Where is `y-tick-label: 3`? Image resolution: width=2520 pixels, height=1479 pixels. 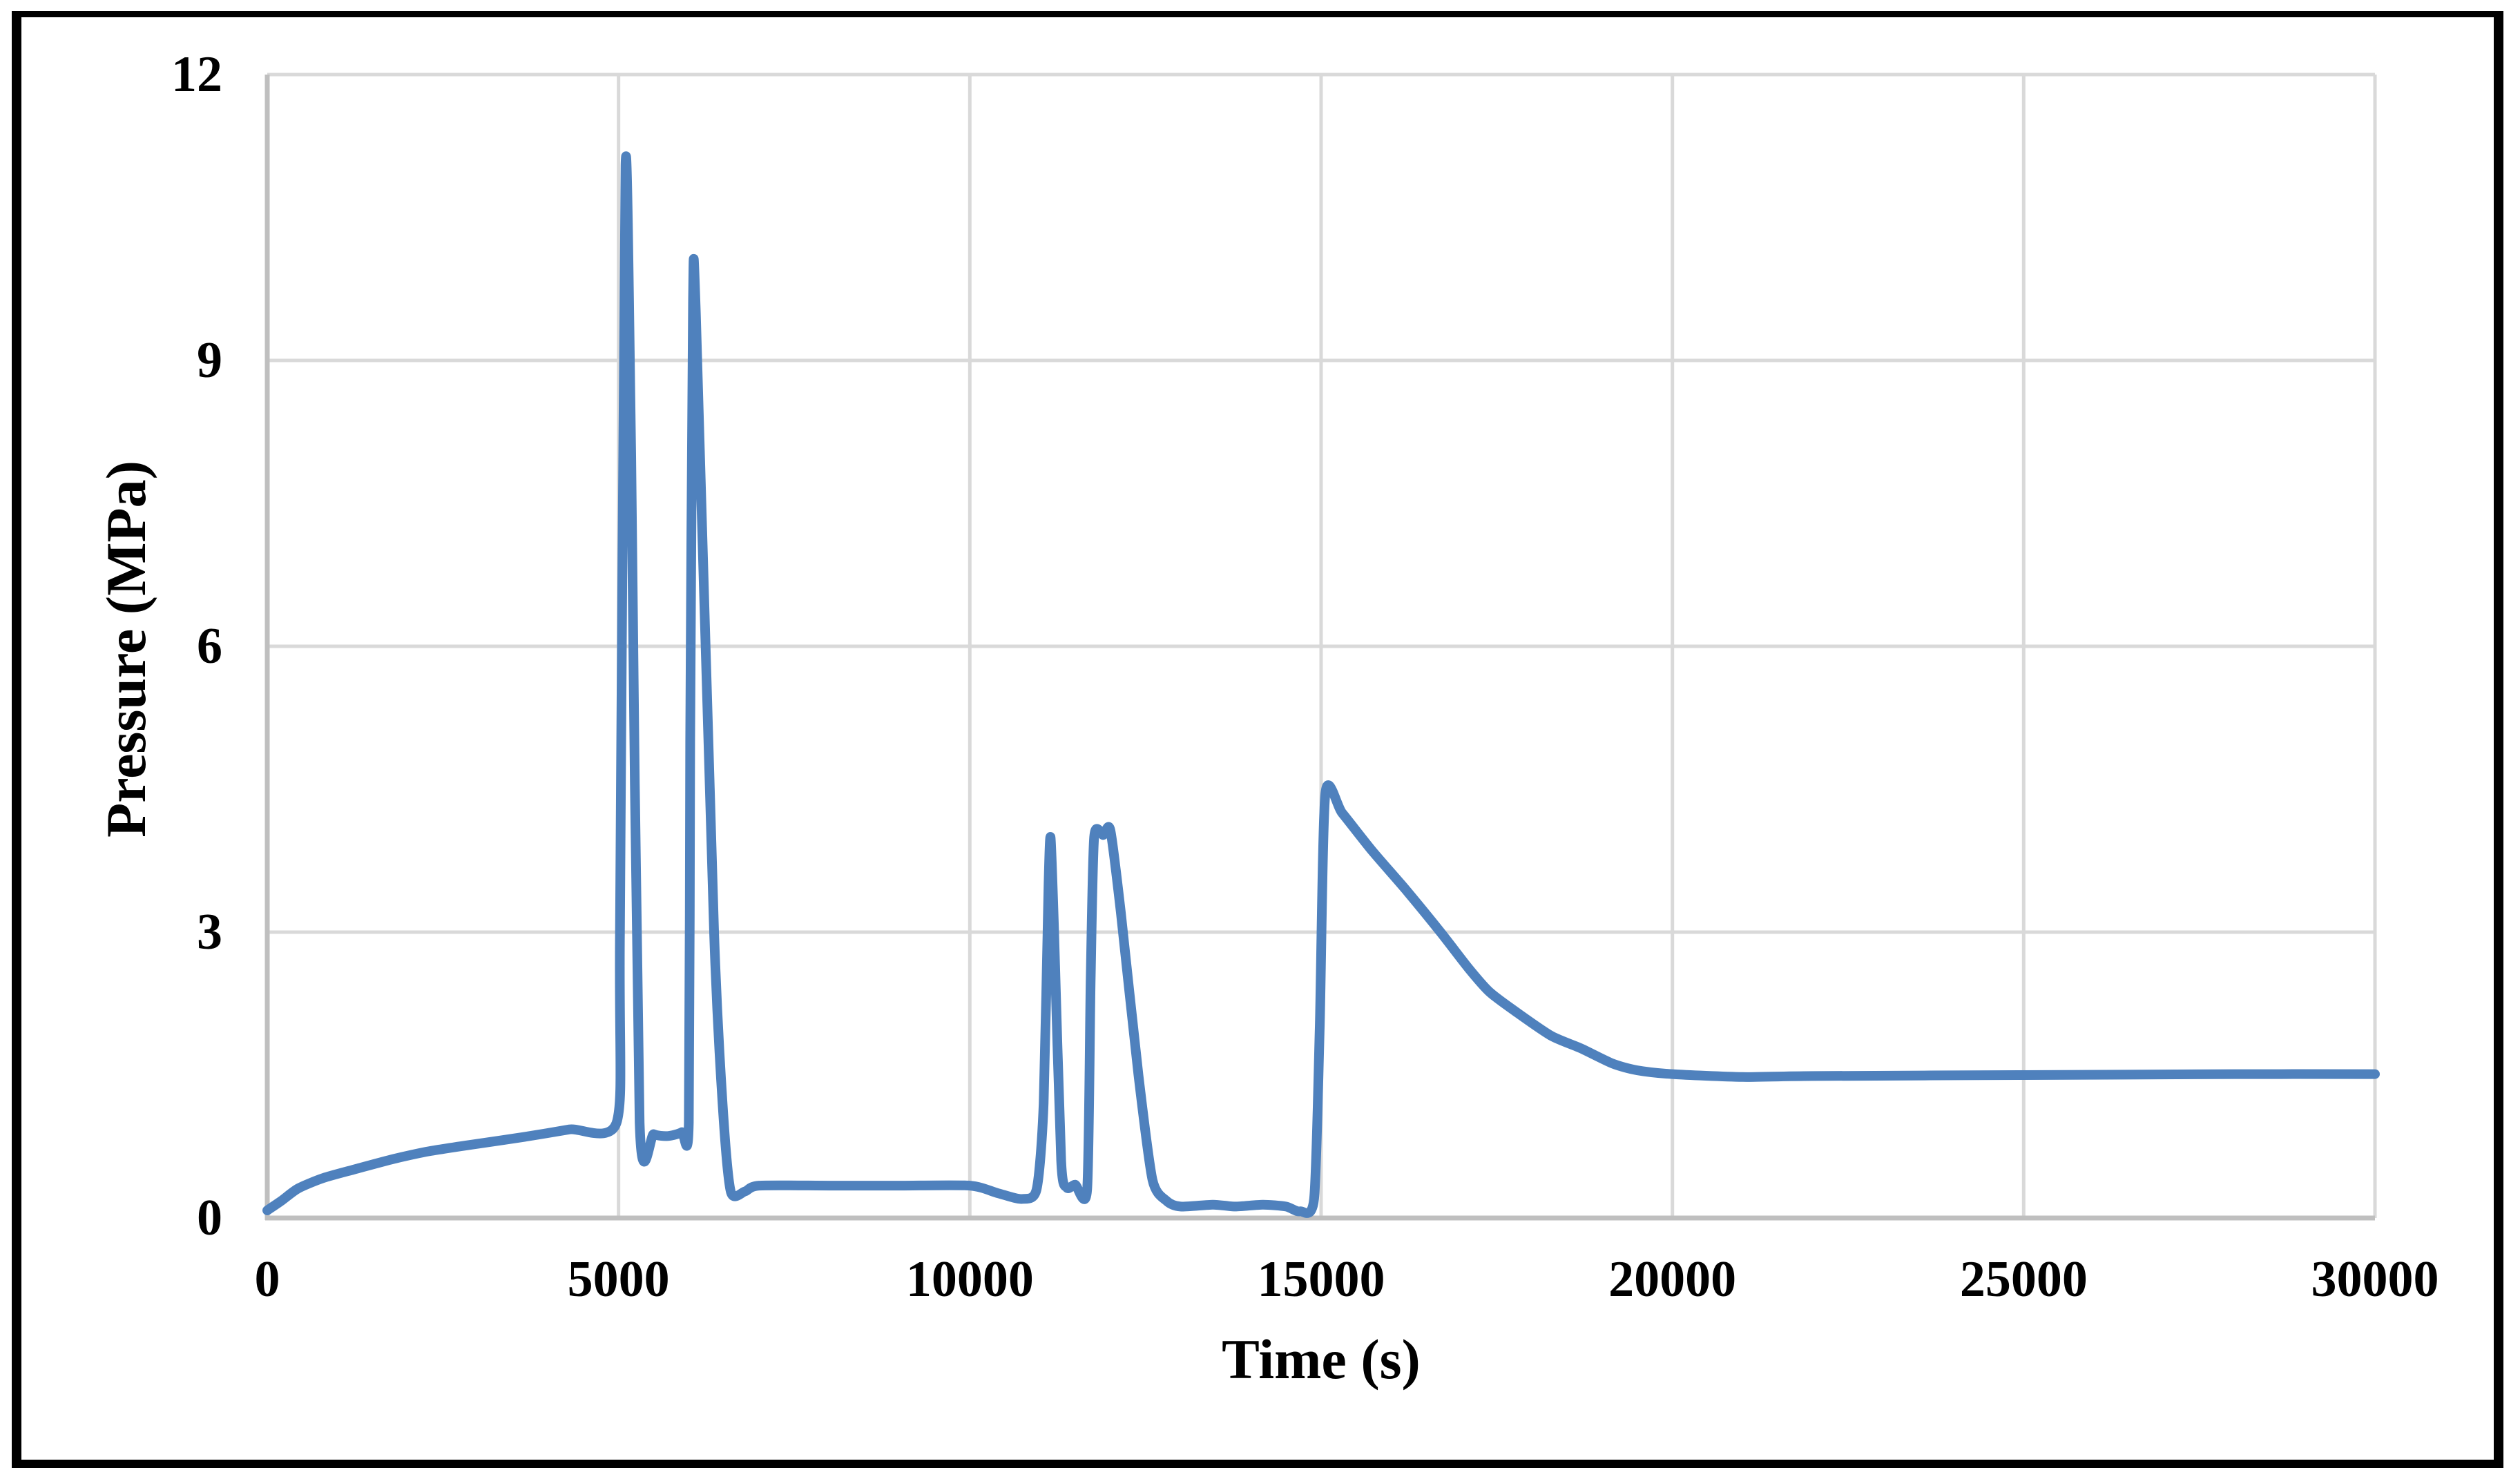 y-tick-label: 3 is located at coordinates (209, 932).